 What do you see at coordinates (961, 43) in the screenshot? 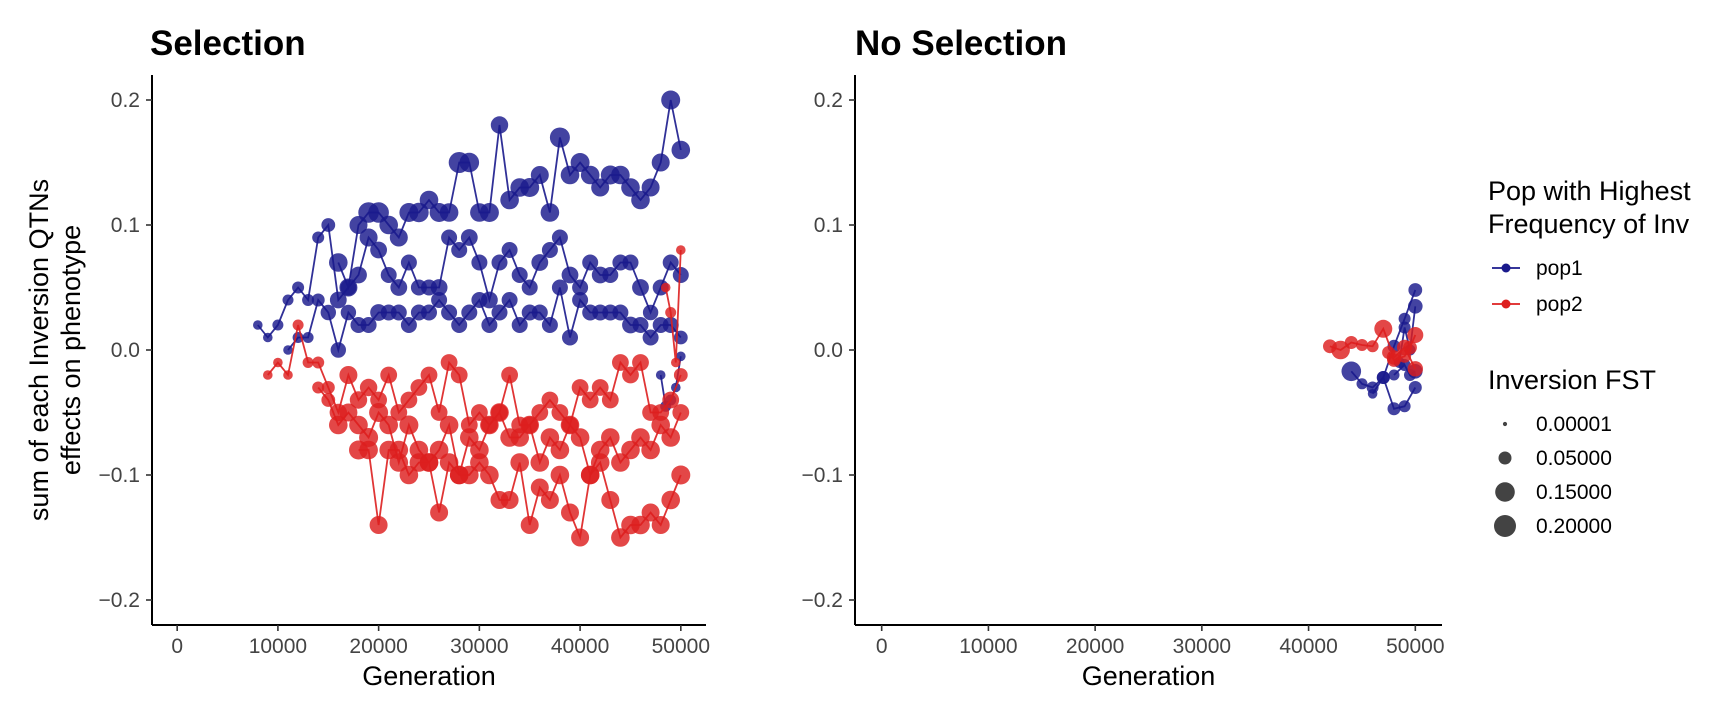
I see `chart-title: No Selection` at bounding box center [961, 43].